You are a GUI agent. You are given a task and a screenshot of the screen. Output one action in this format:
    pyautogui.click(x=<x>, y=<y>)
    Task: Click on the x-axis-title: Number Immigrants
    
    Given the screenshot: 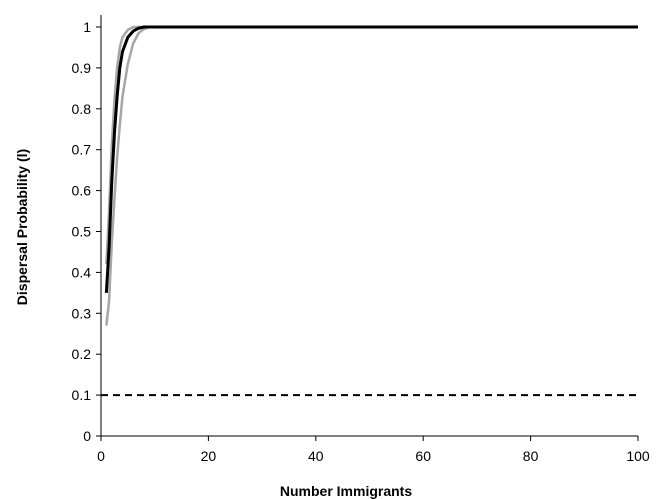 What is the action you would take?
    pyautogui.click(x=346, y=491)
    